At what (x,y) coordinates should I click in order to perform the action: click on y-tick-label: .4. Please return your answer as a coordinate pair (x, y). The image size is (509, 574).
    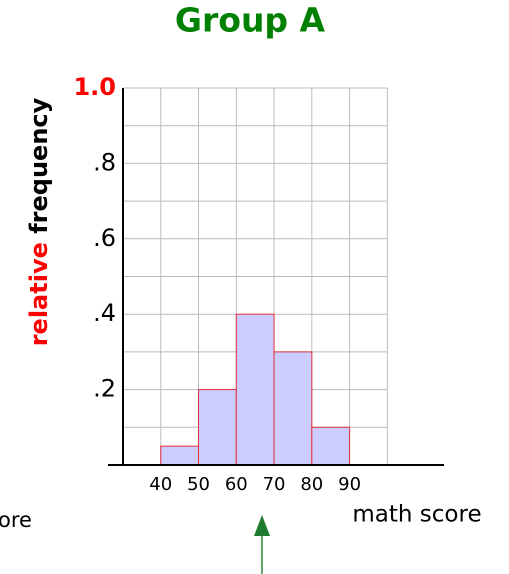
    Looking at the image, I should click on (104, 313).